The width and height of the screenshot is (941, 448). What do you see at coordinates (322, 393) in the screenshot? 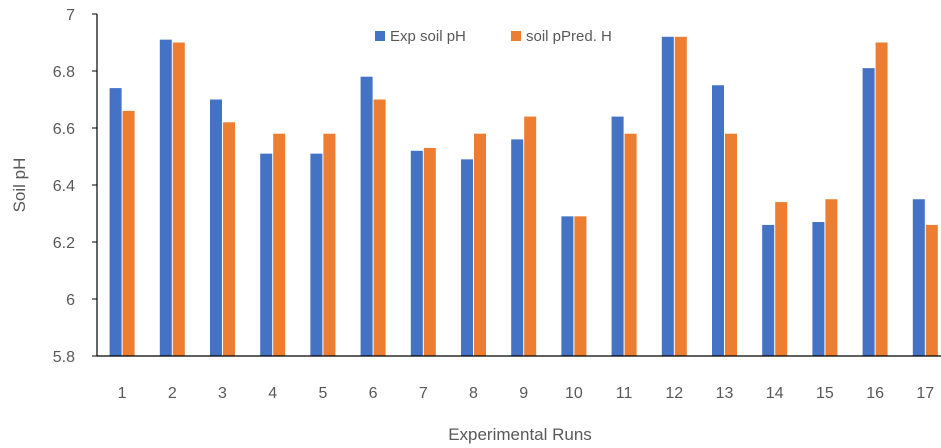
I see `x-tick-label: 5` at bounding box center [322, 393].